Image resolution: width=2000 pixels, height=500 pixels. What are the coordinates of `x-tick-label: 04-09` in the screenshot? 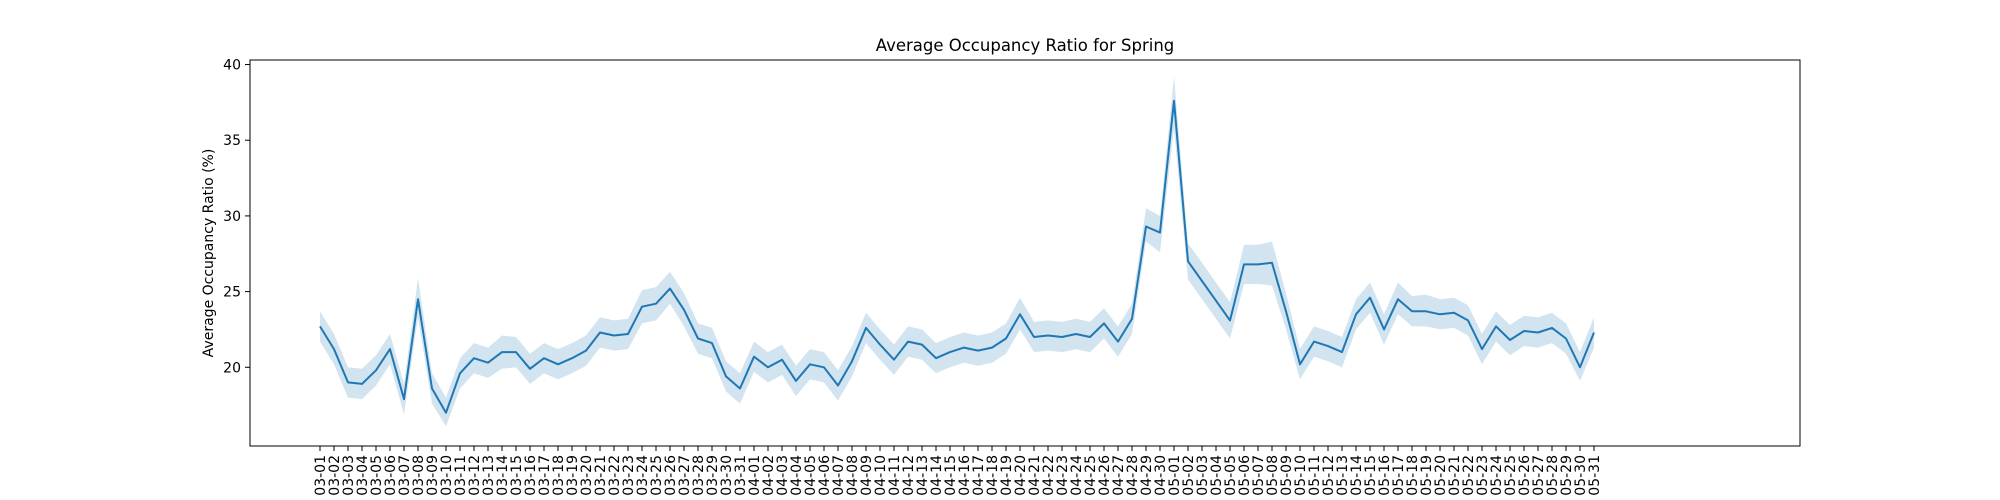 It's located at (867, 475).